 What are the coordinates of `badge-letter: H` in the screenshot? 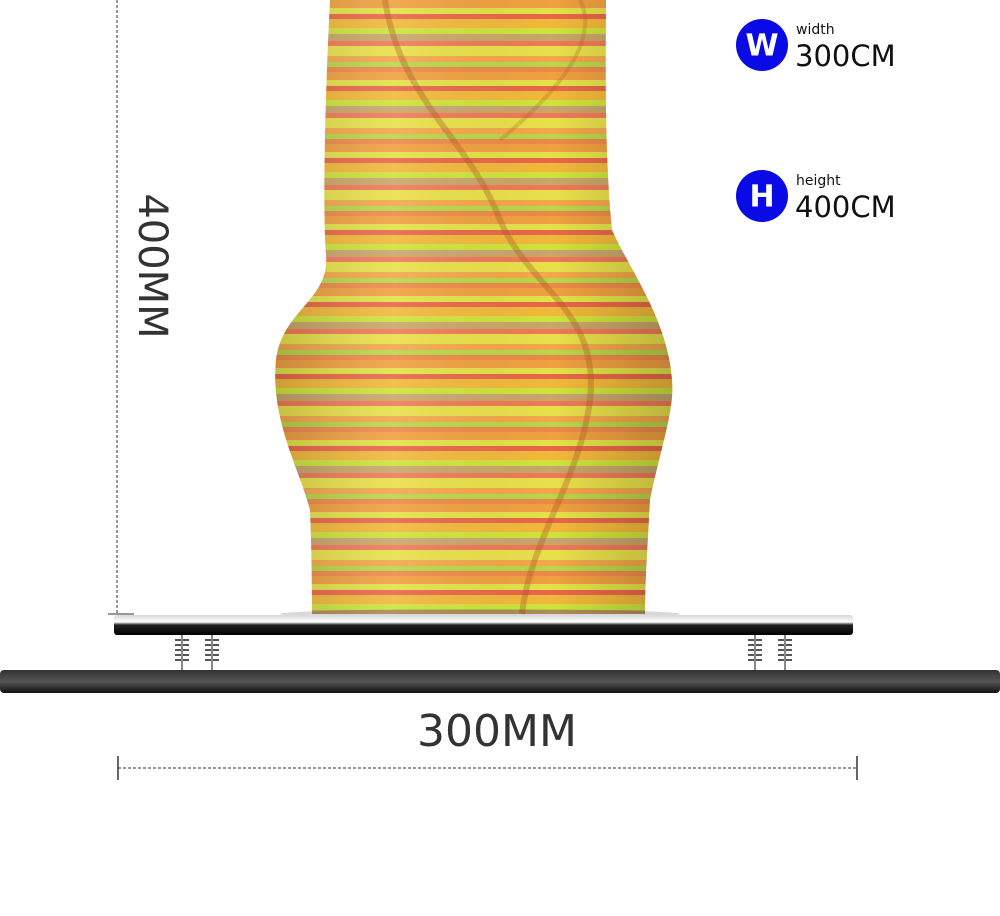 It's located at (761, 197).